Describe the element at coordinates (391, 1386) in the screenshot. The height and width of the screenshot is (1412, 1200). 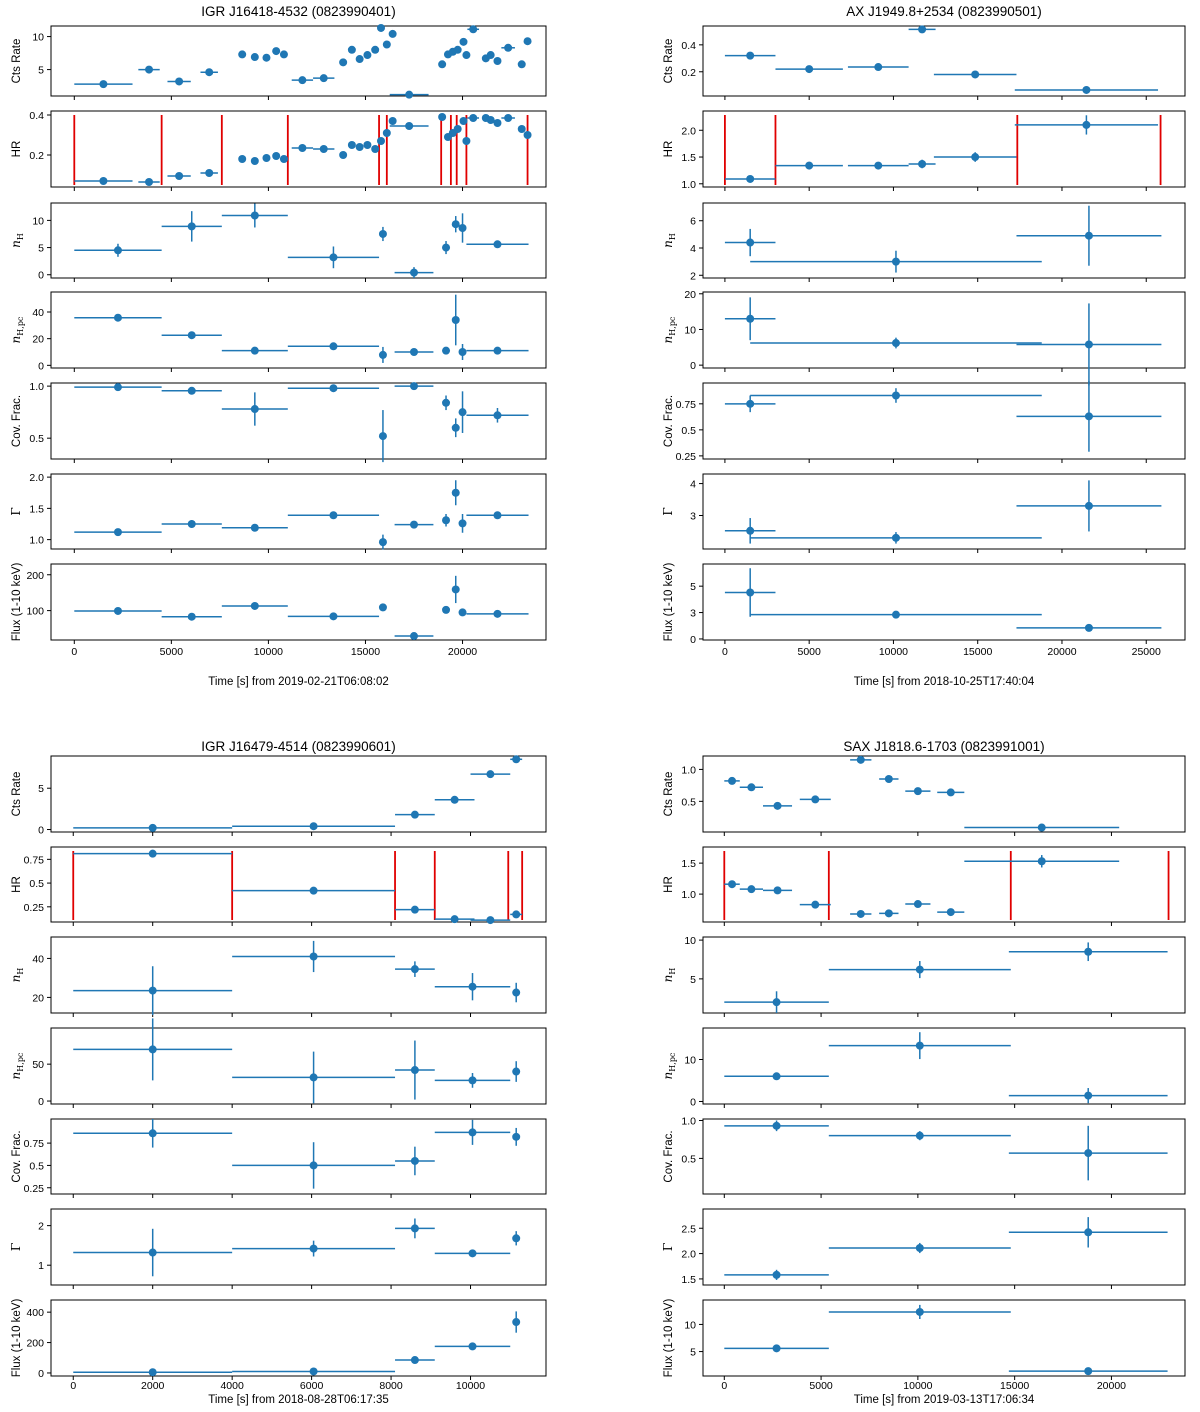
I see `x-tick-label: 8000` at that location.